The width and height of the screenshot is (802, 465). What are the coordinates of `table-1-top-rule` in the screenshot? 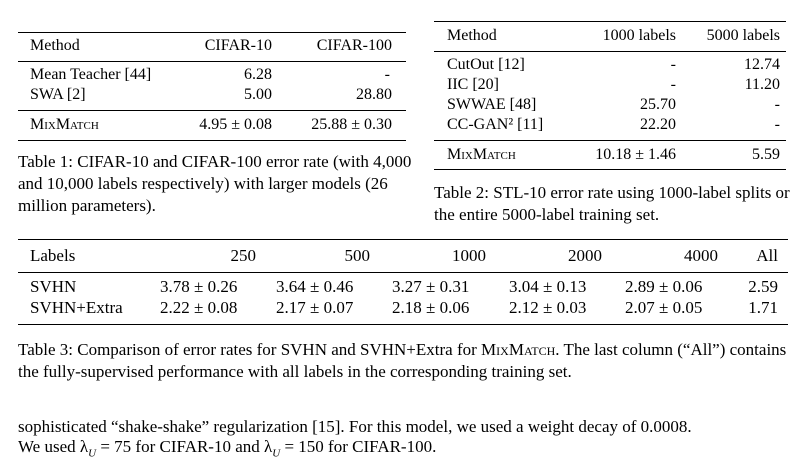 It's located at (212, 33).